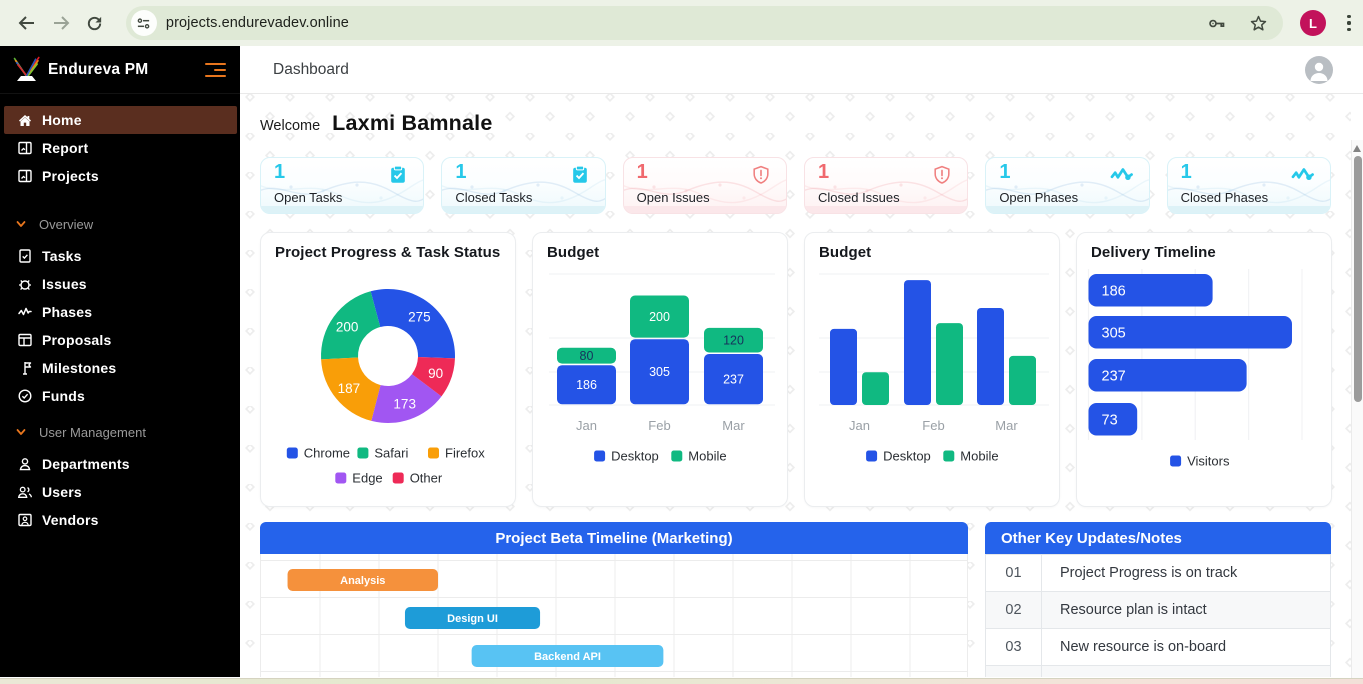 The height and width of the screenshot is (684, 1363). What do you see at coordinates (934, 368) in the screenshot?
I see `chart-canvas: Jan Feb Mar Desktop Mobile` at bounding box center [934, 368].